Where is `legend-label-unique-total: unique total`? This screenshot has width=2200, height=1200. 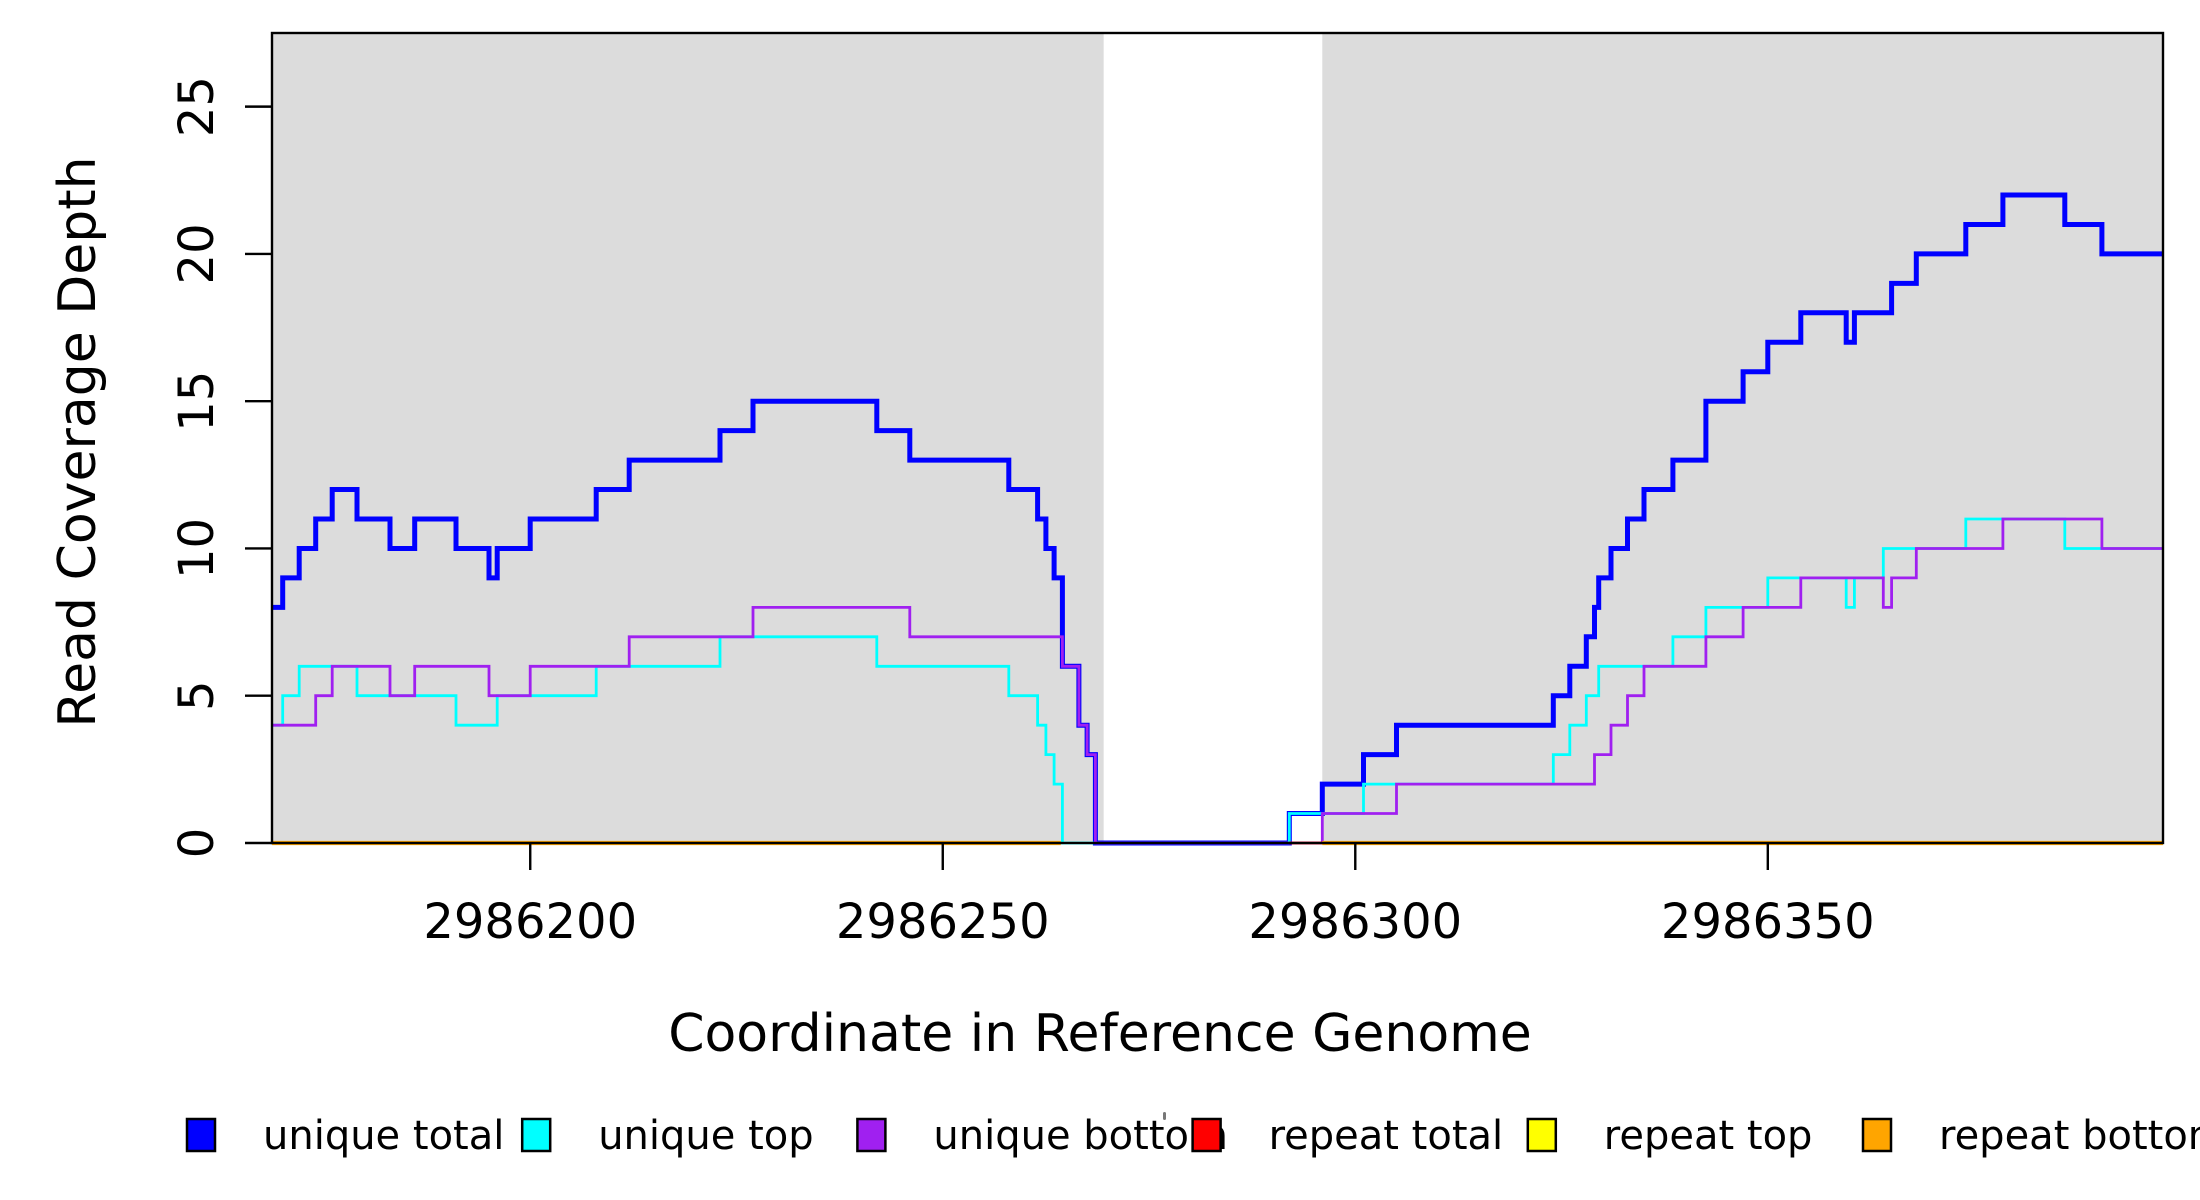
legend-label-unique-total: unique total is located at coordinates (383, 1136).